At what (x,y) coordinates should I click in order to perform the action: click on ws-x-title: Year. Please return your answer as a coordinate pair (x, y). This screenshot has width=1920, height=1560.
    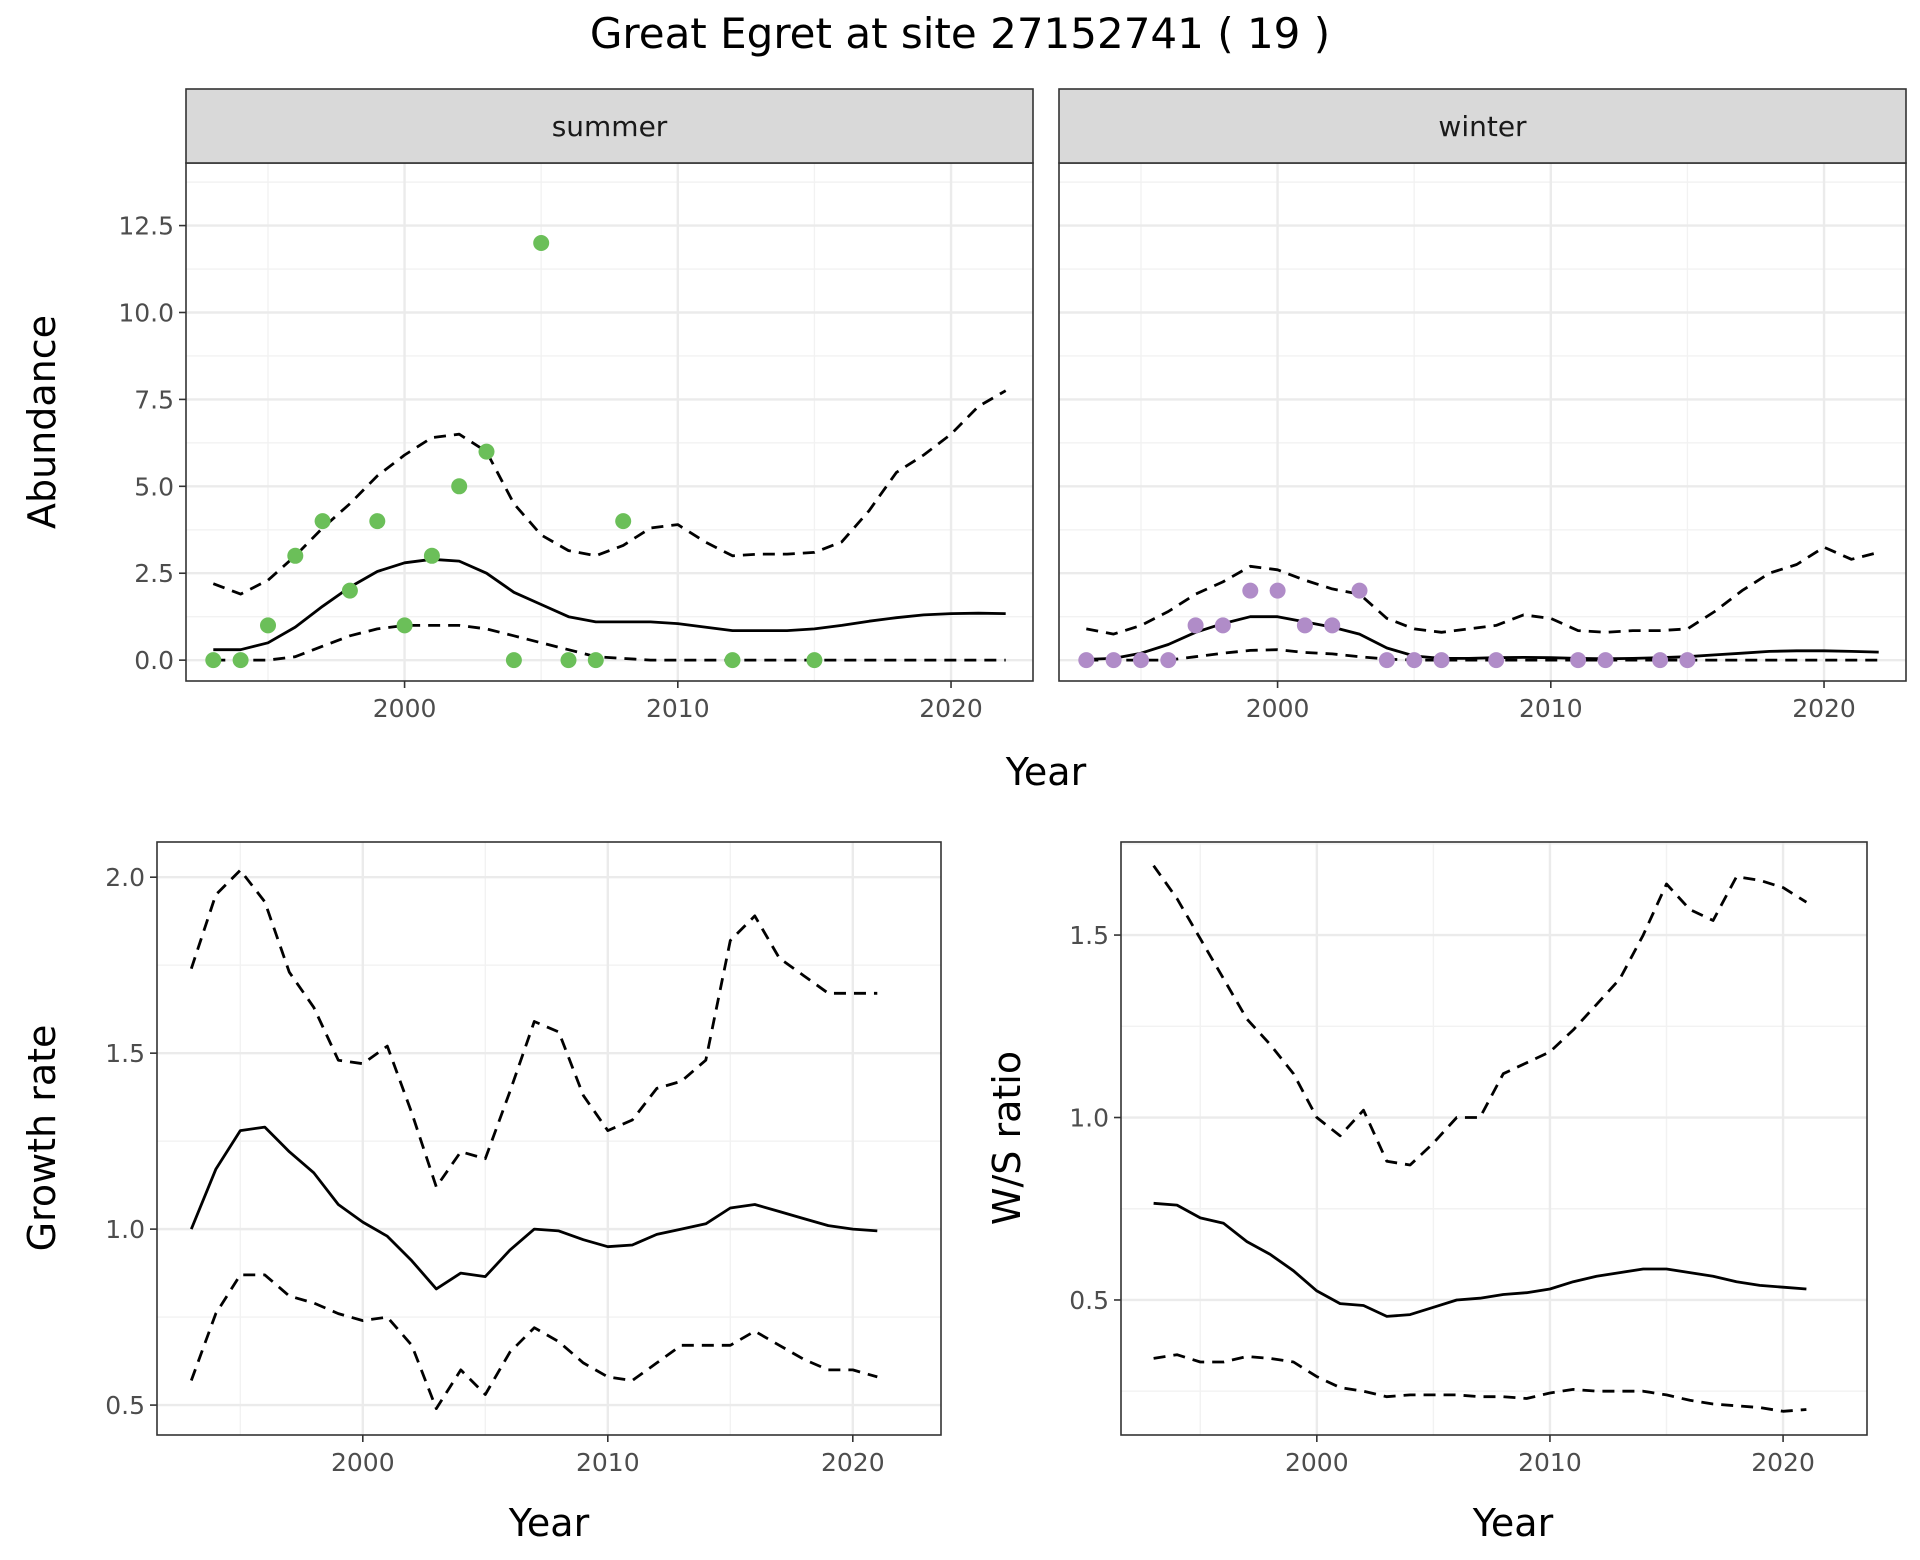
    Looking at the image, I should click on (1513, 1523).